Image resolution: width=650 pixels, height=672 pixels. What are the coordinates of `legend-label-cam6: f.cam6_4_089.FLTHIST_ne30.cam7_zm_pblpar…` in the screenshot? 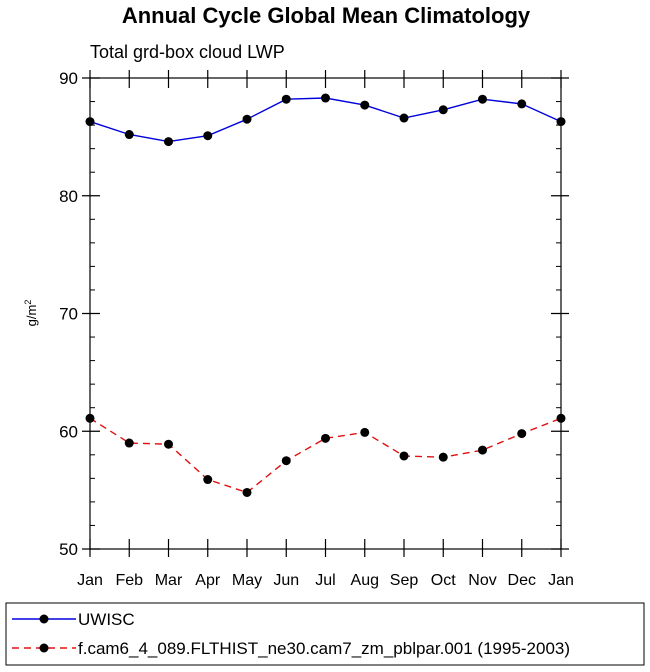 It's located at (324, 648).